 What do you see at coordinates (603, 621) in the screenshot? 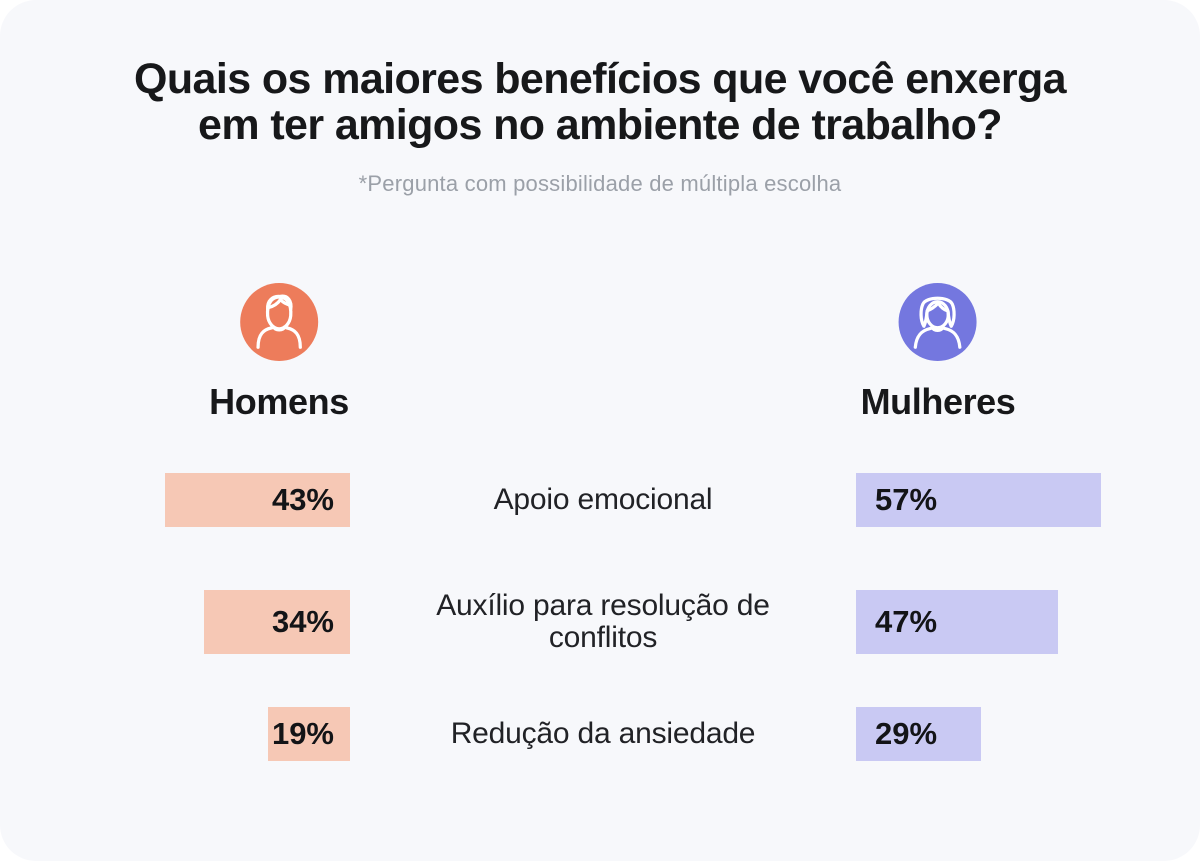
I see `category-label: Auxílio para resolução de conflitos` at bounding box center [603, 621].